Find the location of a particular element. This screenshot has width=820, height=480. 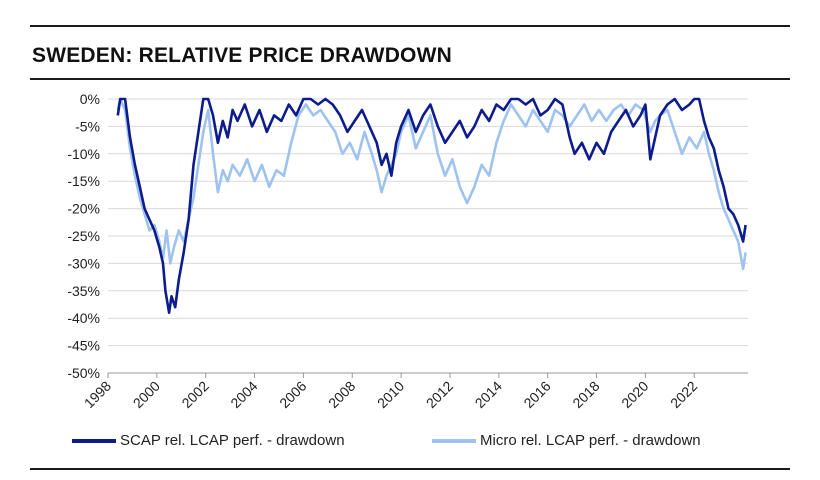

y-tick-label: -5% is located at coordinates (87, 126).